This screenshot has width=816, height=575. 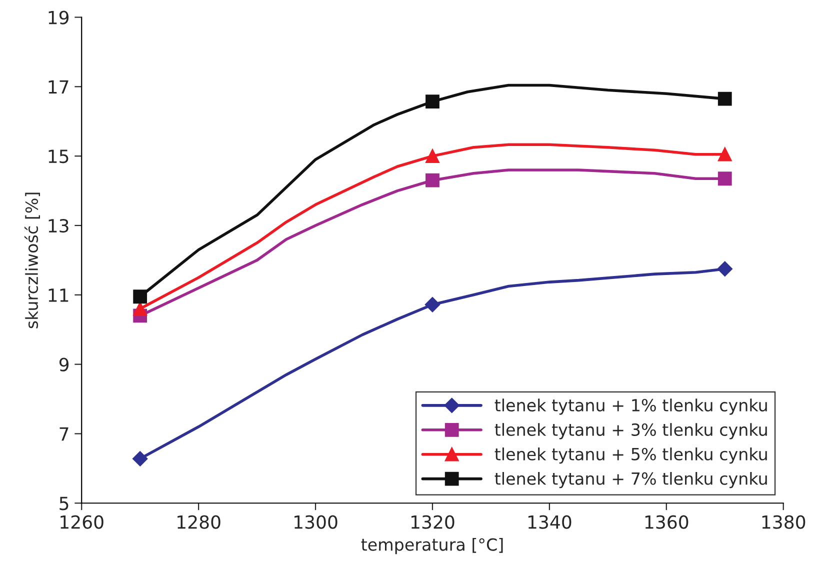 What do you see at coordinates (199, 522) in the screenshot?
I see `x-tick-label: 1280` at bounding box center [199, 522].